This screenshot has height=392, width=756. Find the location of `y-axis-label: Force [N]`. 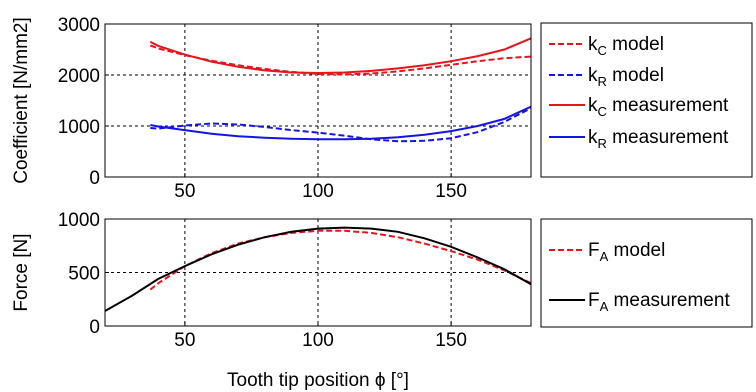

y-axis-label: Force [N] is located at coordinates (21, 272).